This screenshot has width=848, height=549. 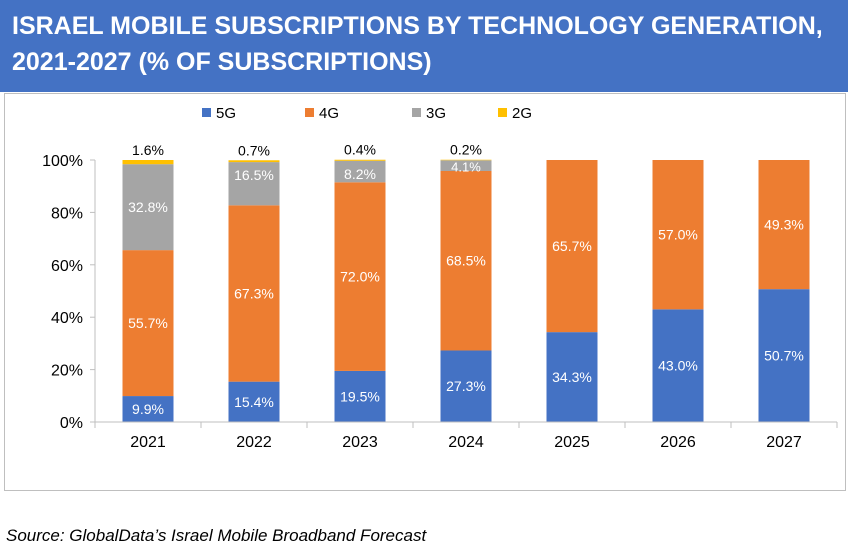 What do you see at coordinates (466, 160) in the screenshot?
I see `bar-2g-2024` at bounding box center [466, 160].